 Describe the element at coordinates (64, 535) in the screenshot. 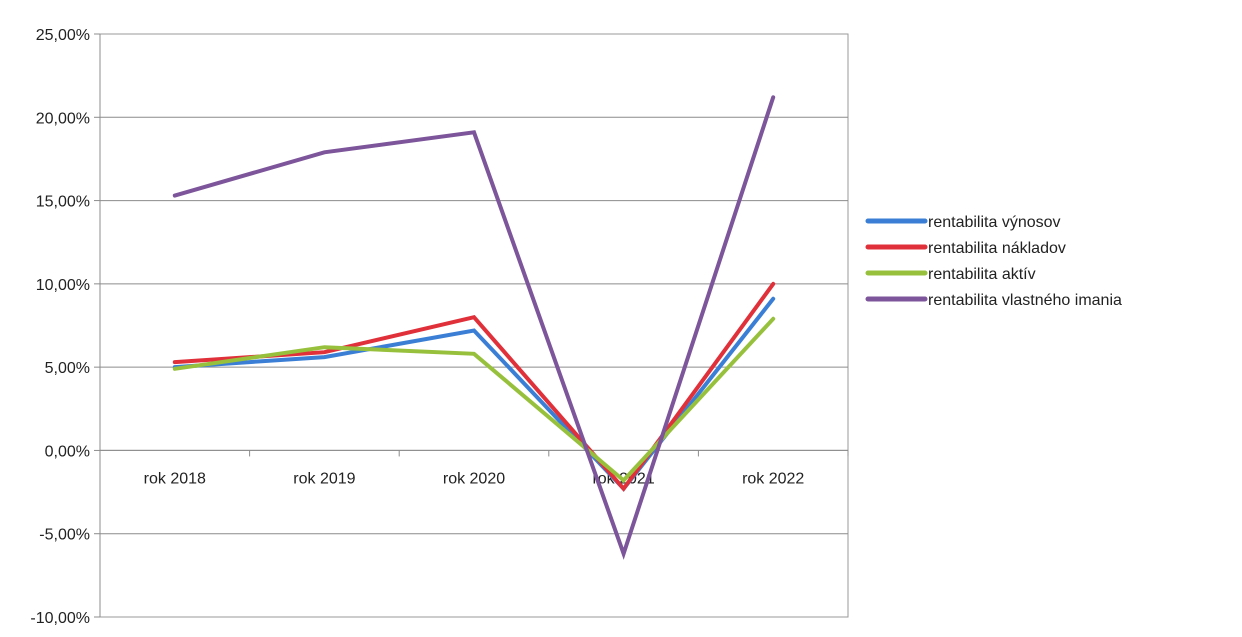

I see `y-tick-label: -5,00%` at that location.